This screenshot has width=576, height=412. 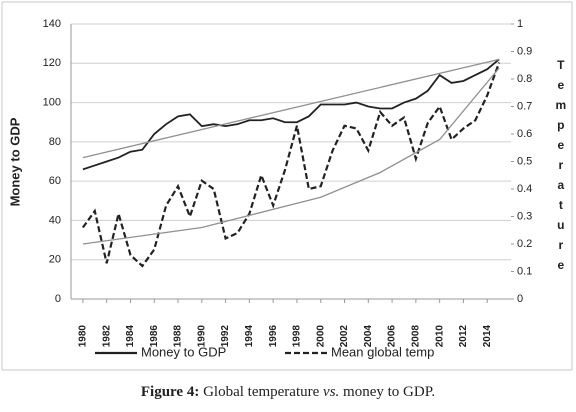 I want to click on caption-emphasis: vs., so click(x=331, y=392).